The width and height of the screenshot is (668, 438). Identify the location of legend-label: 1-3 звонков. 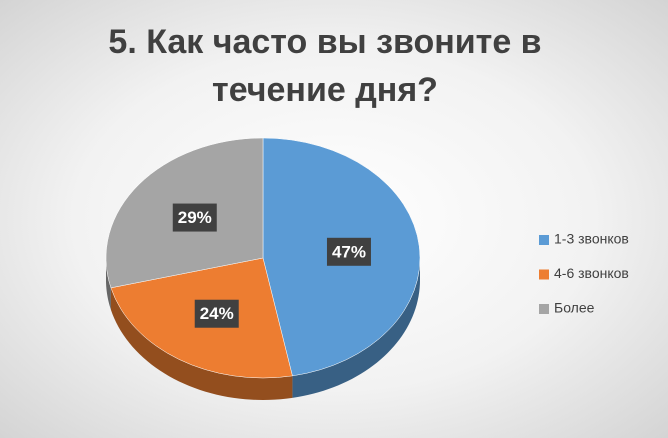
(591, 239).